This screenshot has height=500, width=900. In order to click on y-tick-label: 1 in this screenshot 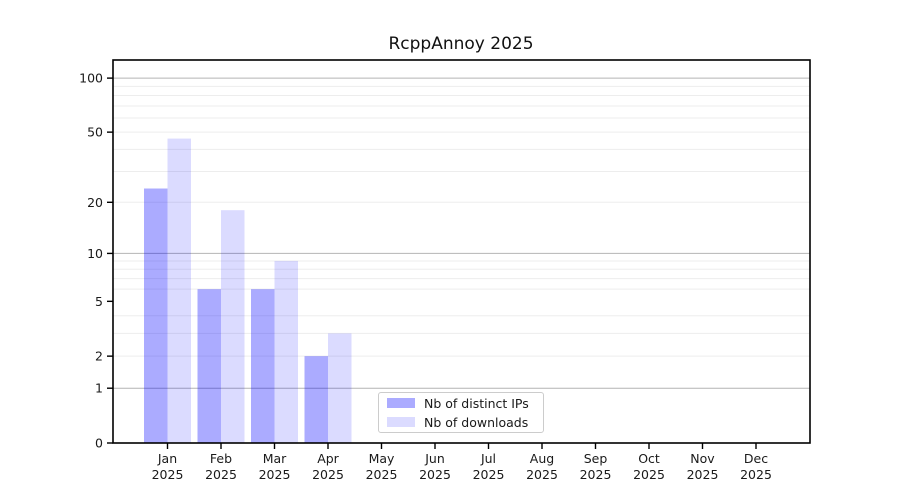, I will do `click(99, 388)`.